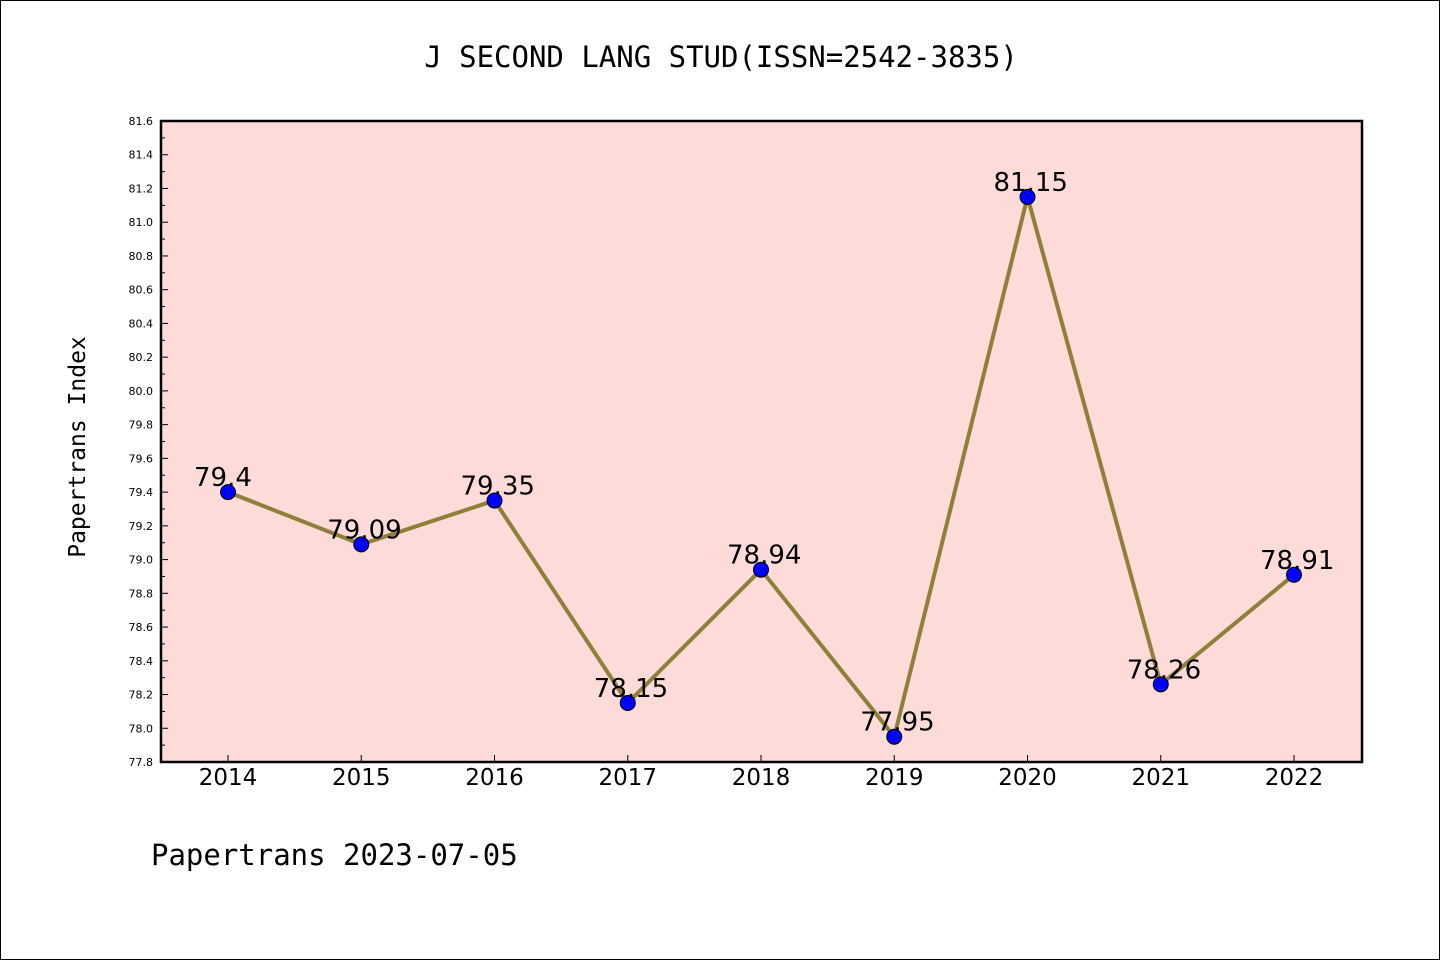 This screenshot has height=960, width=1440. Describe the element at coordinates (141, 256) in the screenshot. I see `y-tick-label: 80.8` at that location.